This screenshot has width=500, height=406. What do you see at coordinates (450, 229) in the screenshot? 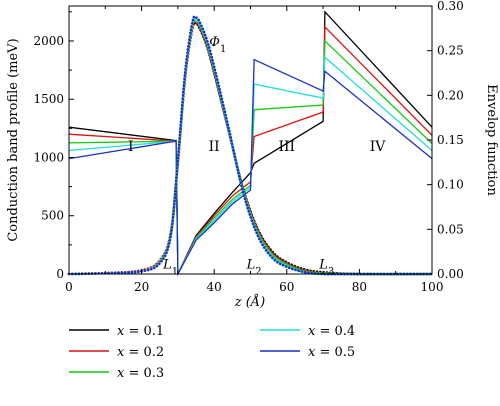
I see `y-right-tick-label: 0.05` at bounding box center [450, 229].